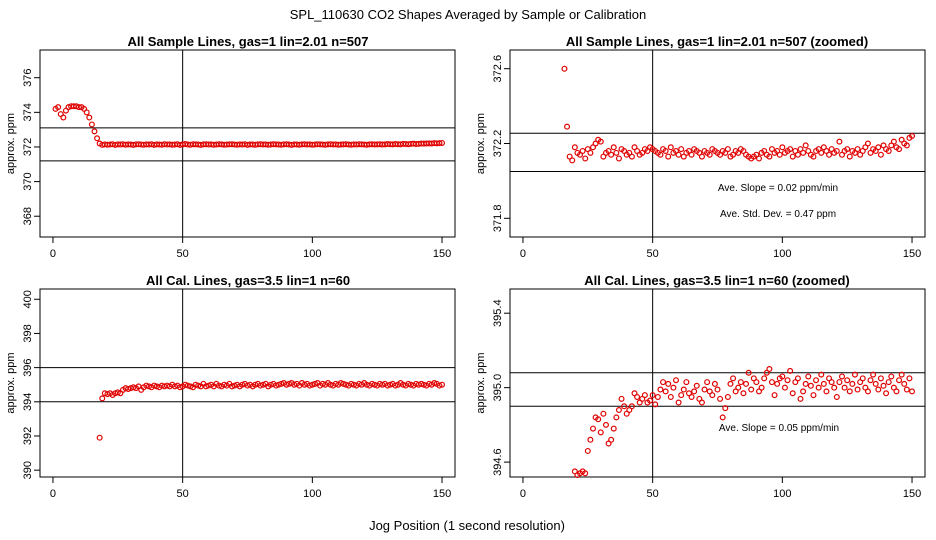 Image resolution: width=936 pixels, height=540 pixels. Describe the element at coordinates (498, 144) in the screenshot. I see `y-tick-label: 372.2` at that location.